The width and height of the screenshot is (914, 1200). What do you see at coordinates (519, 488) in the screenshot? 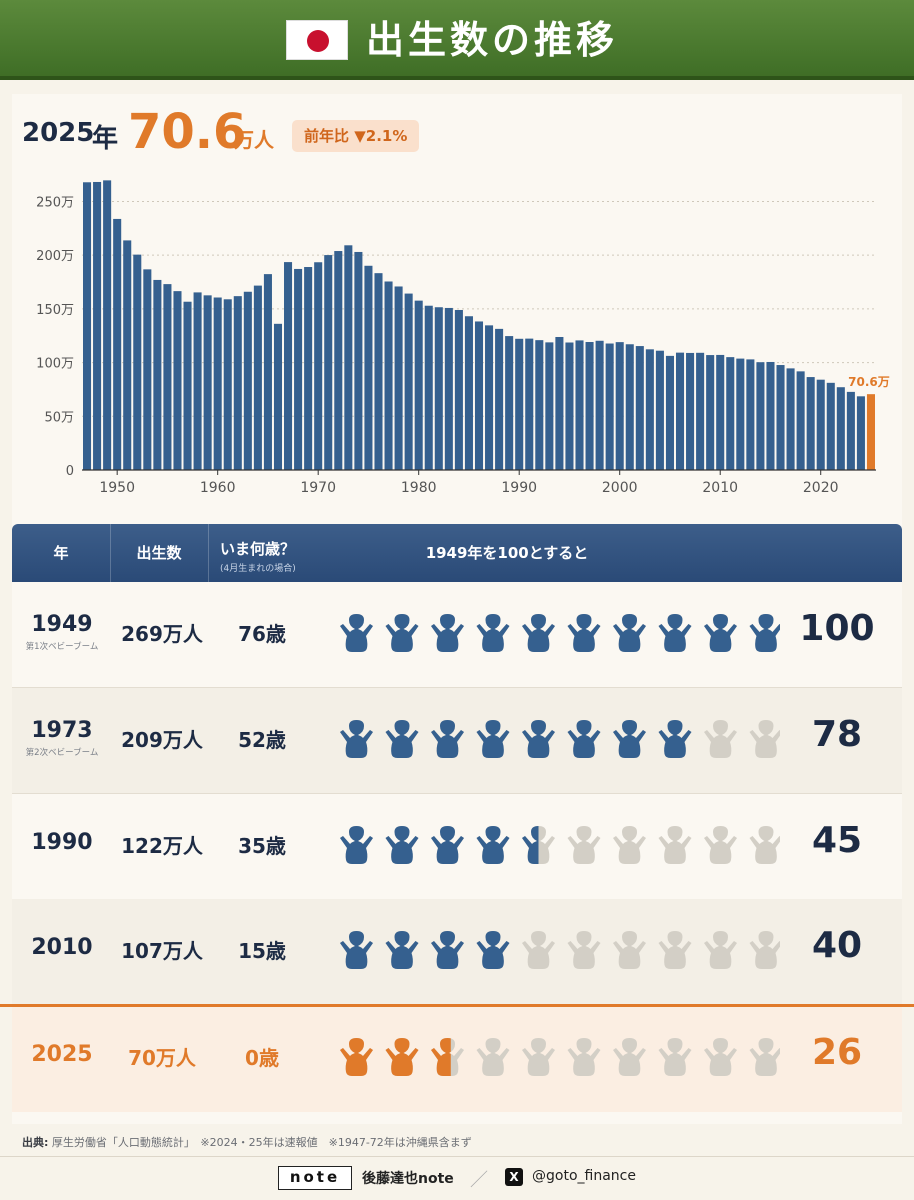
I see `x-tick-label: 1990` at bounding box center [519, 488].